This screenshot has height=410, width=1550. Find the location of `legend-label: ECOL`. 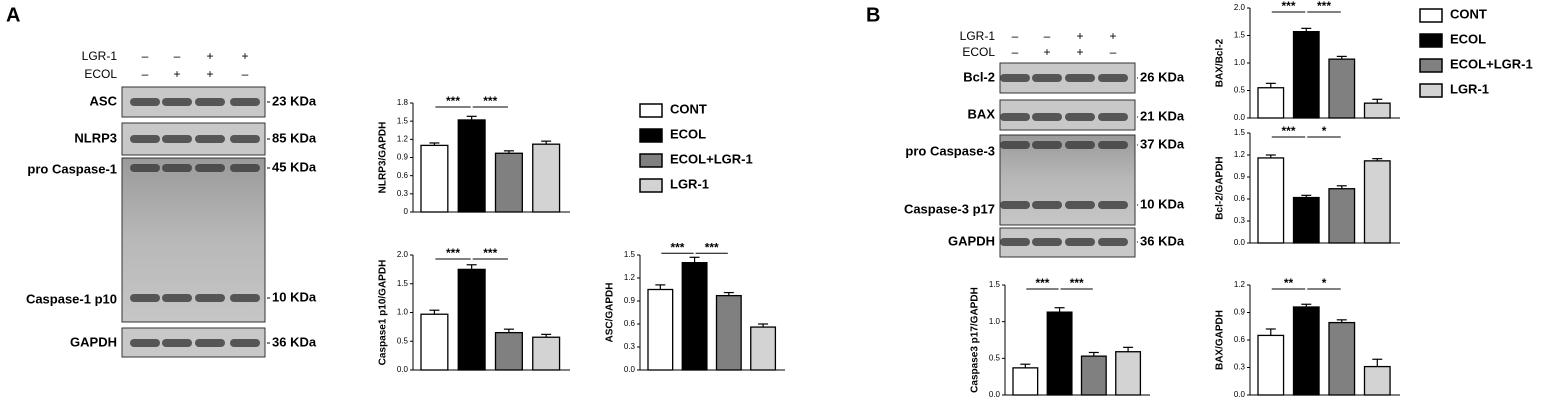

legend-label: ECOL is located at coordinates (1468, 38).